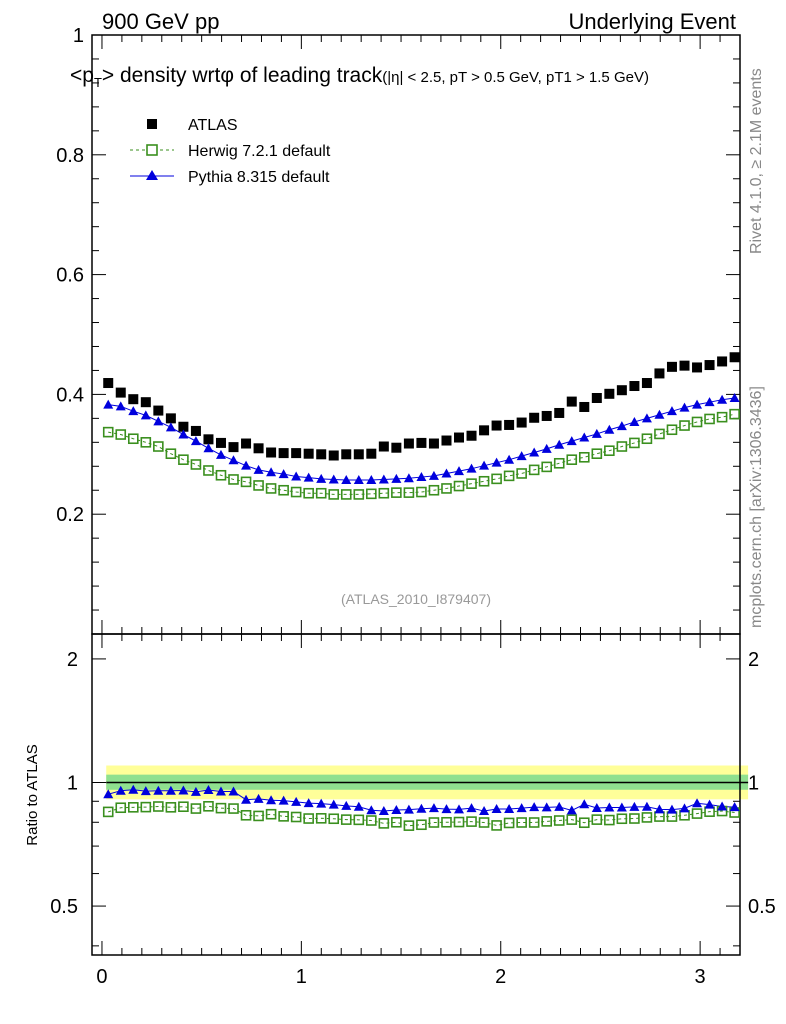  What do you see at coordinates (213, 125) in the screenshot?
I see `legend-label: ATLAS` at bounding box center [213, 125].